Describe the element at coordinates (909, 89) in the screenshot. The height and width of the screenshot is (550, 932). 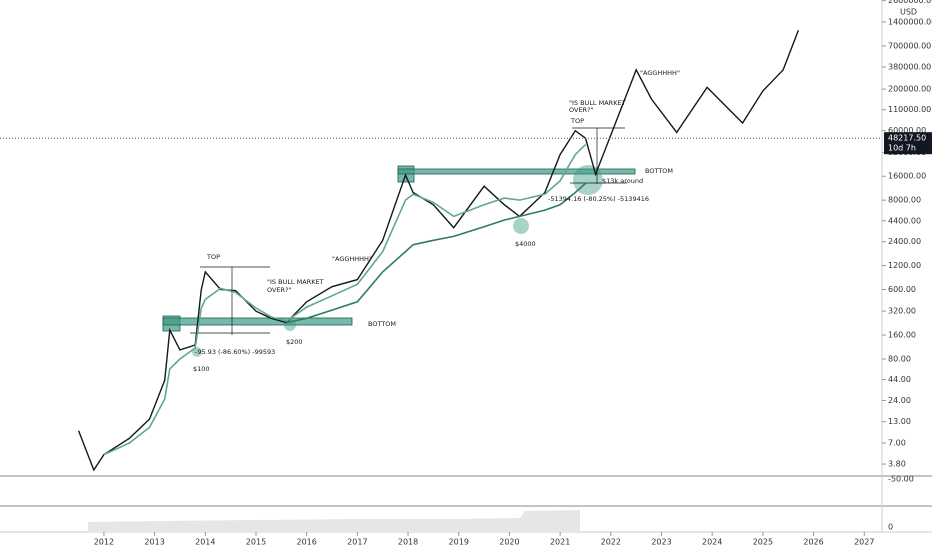
I see `y-tick-label: 200000.00` at that location.